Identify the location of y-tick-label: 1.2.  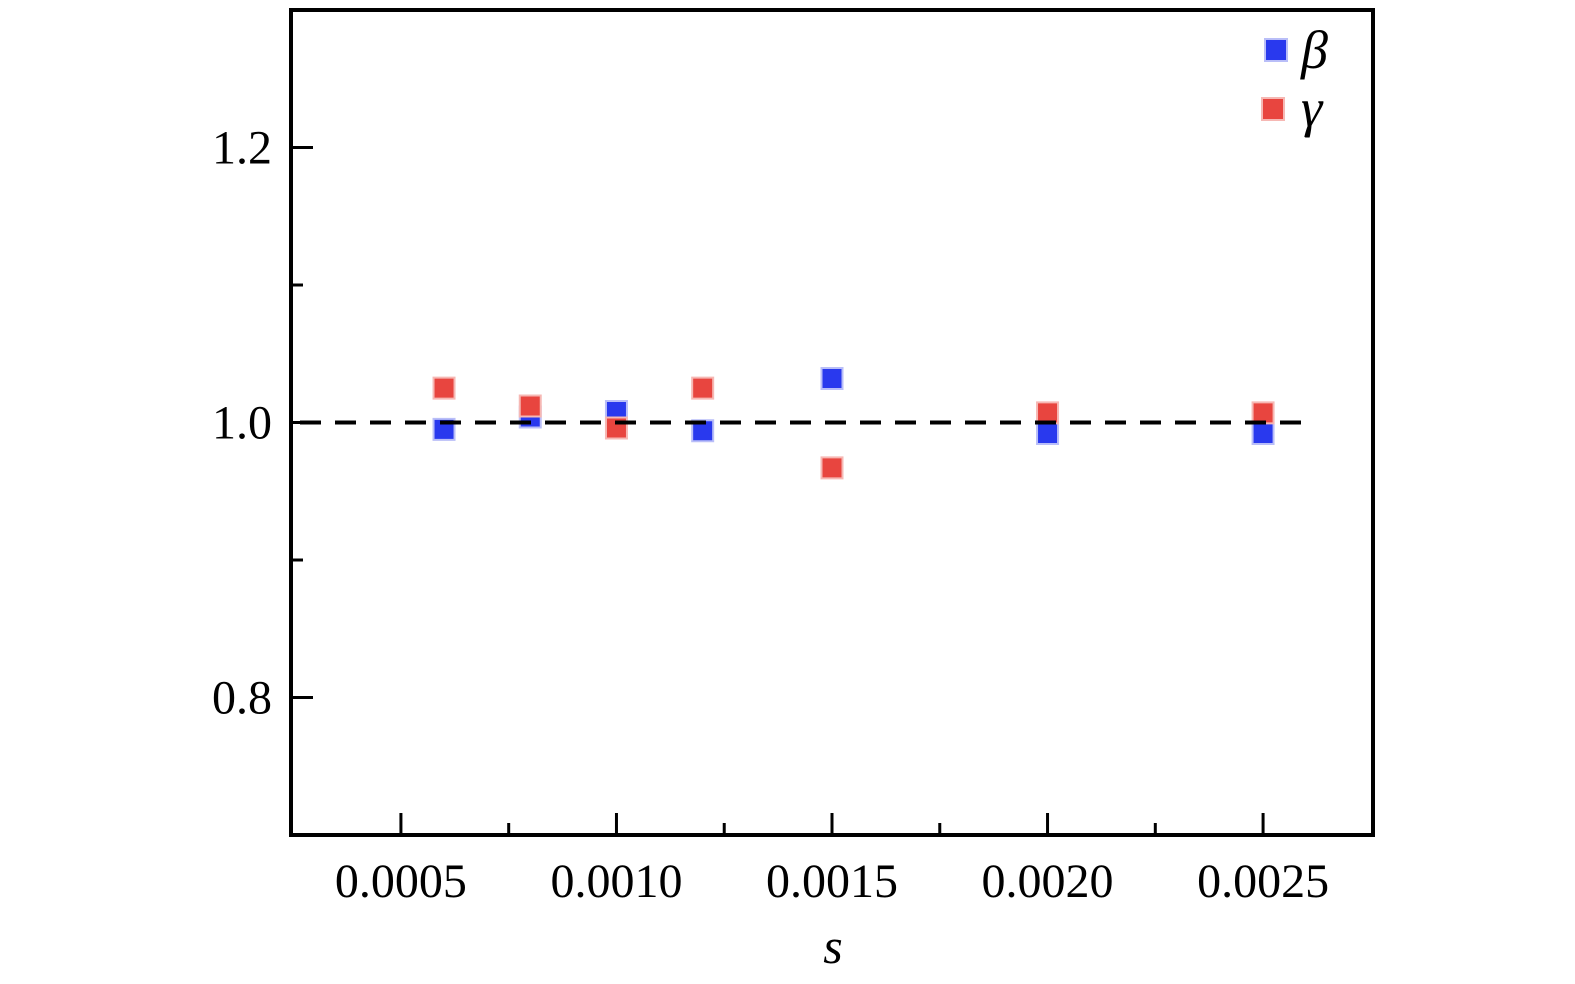
(242, 148).